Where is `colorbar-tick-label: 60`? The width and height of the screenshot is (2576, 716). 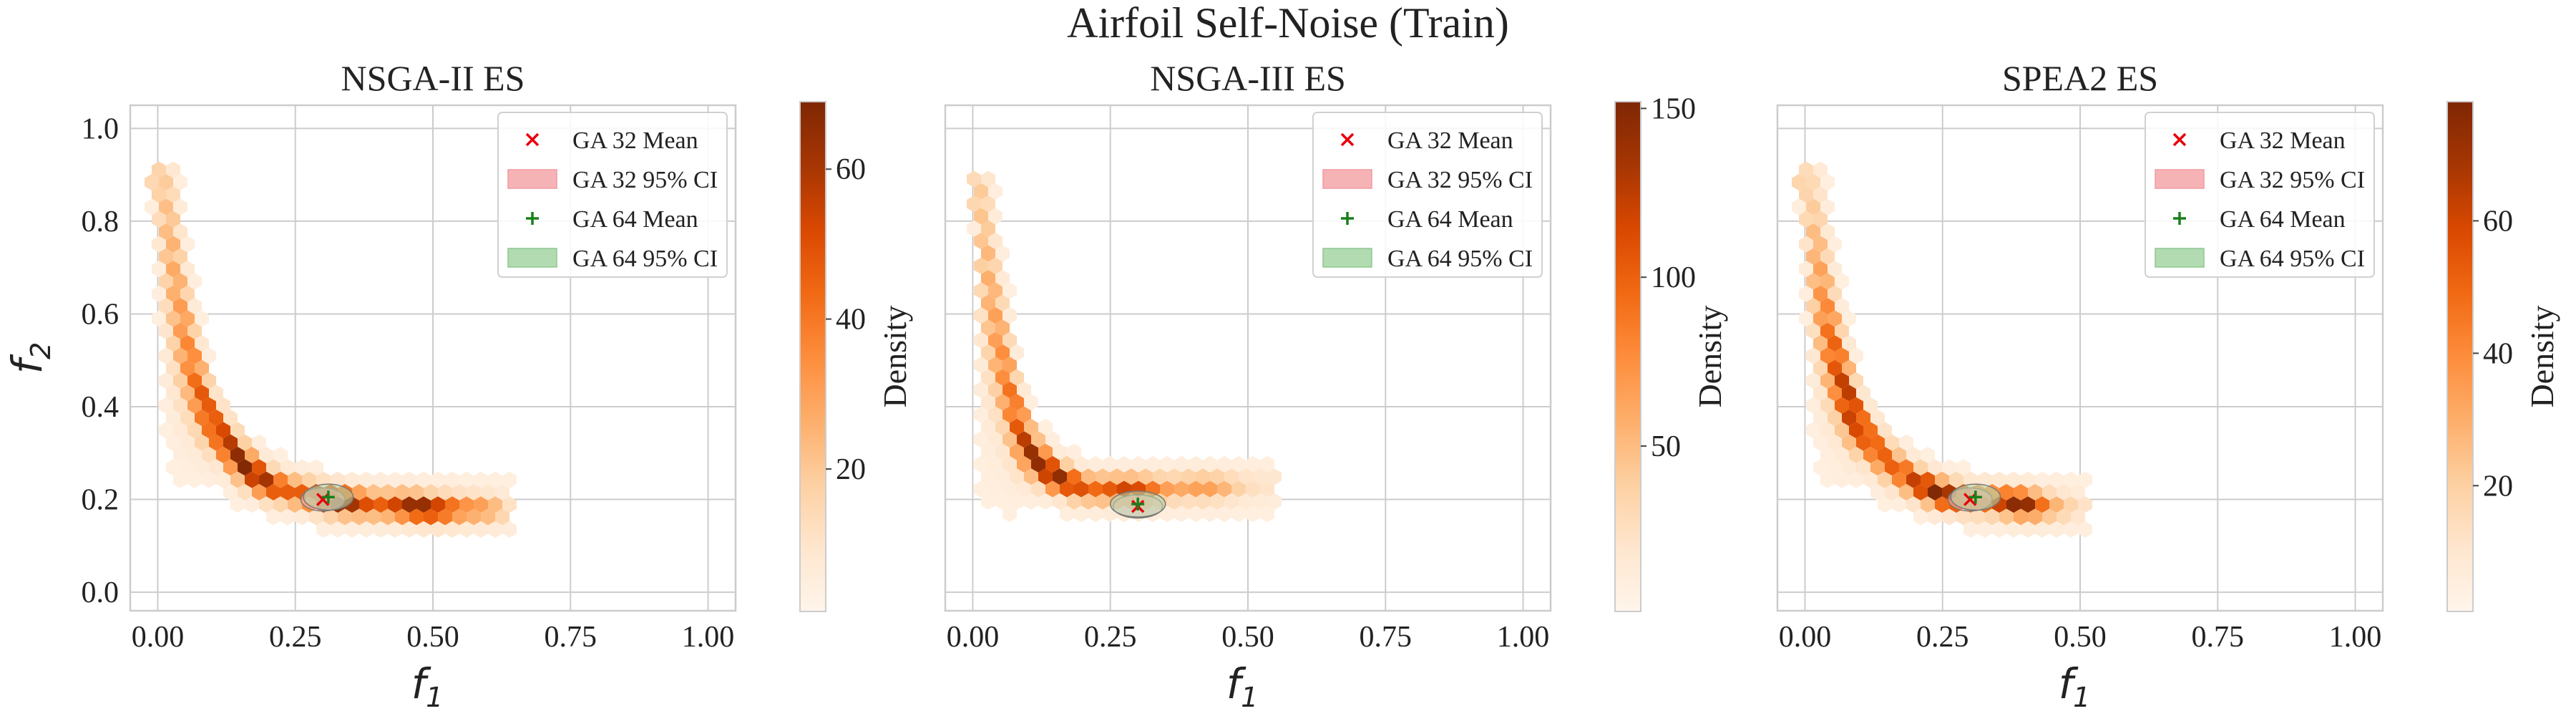
colorbar-tick-label: 60 is located at coordinates (851, 169).